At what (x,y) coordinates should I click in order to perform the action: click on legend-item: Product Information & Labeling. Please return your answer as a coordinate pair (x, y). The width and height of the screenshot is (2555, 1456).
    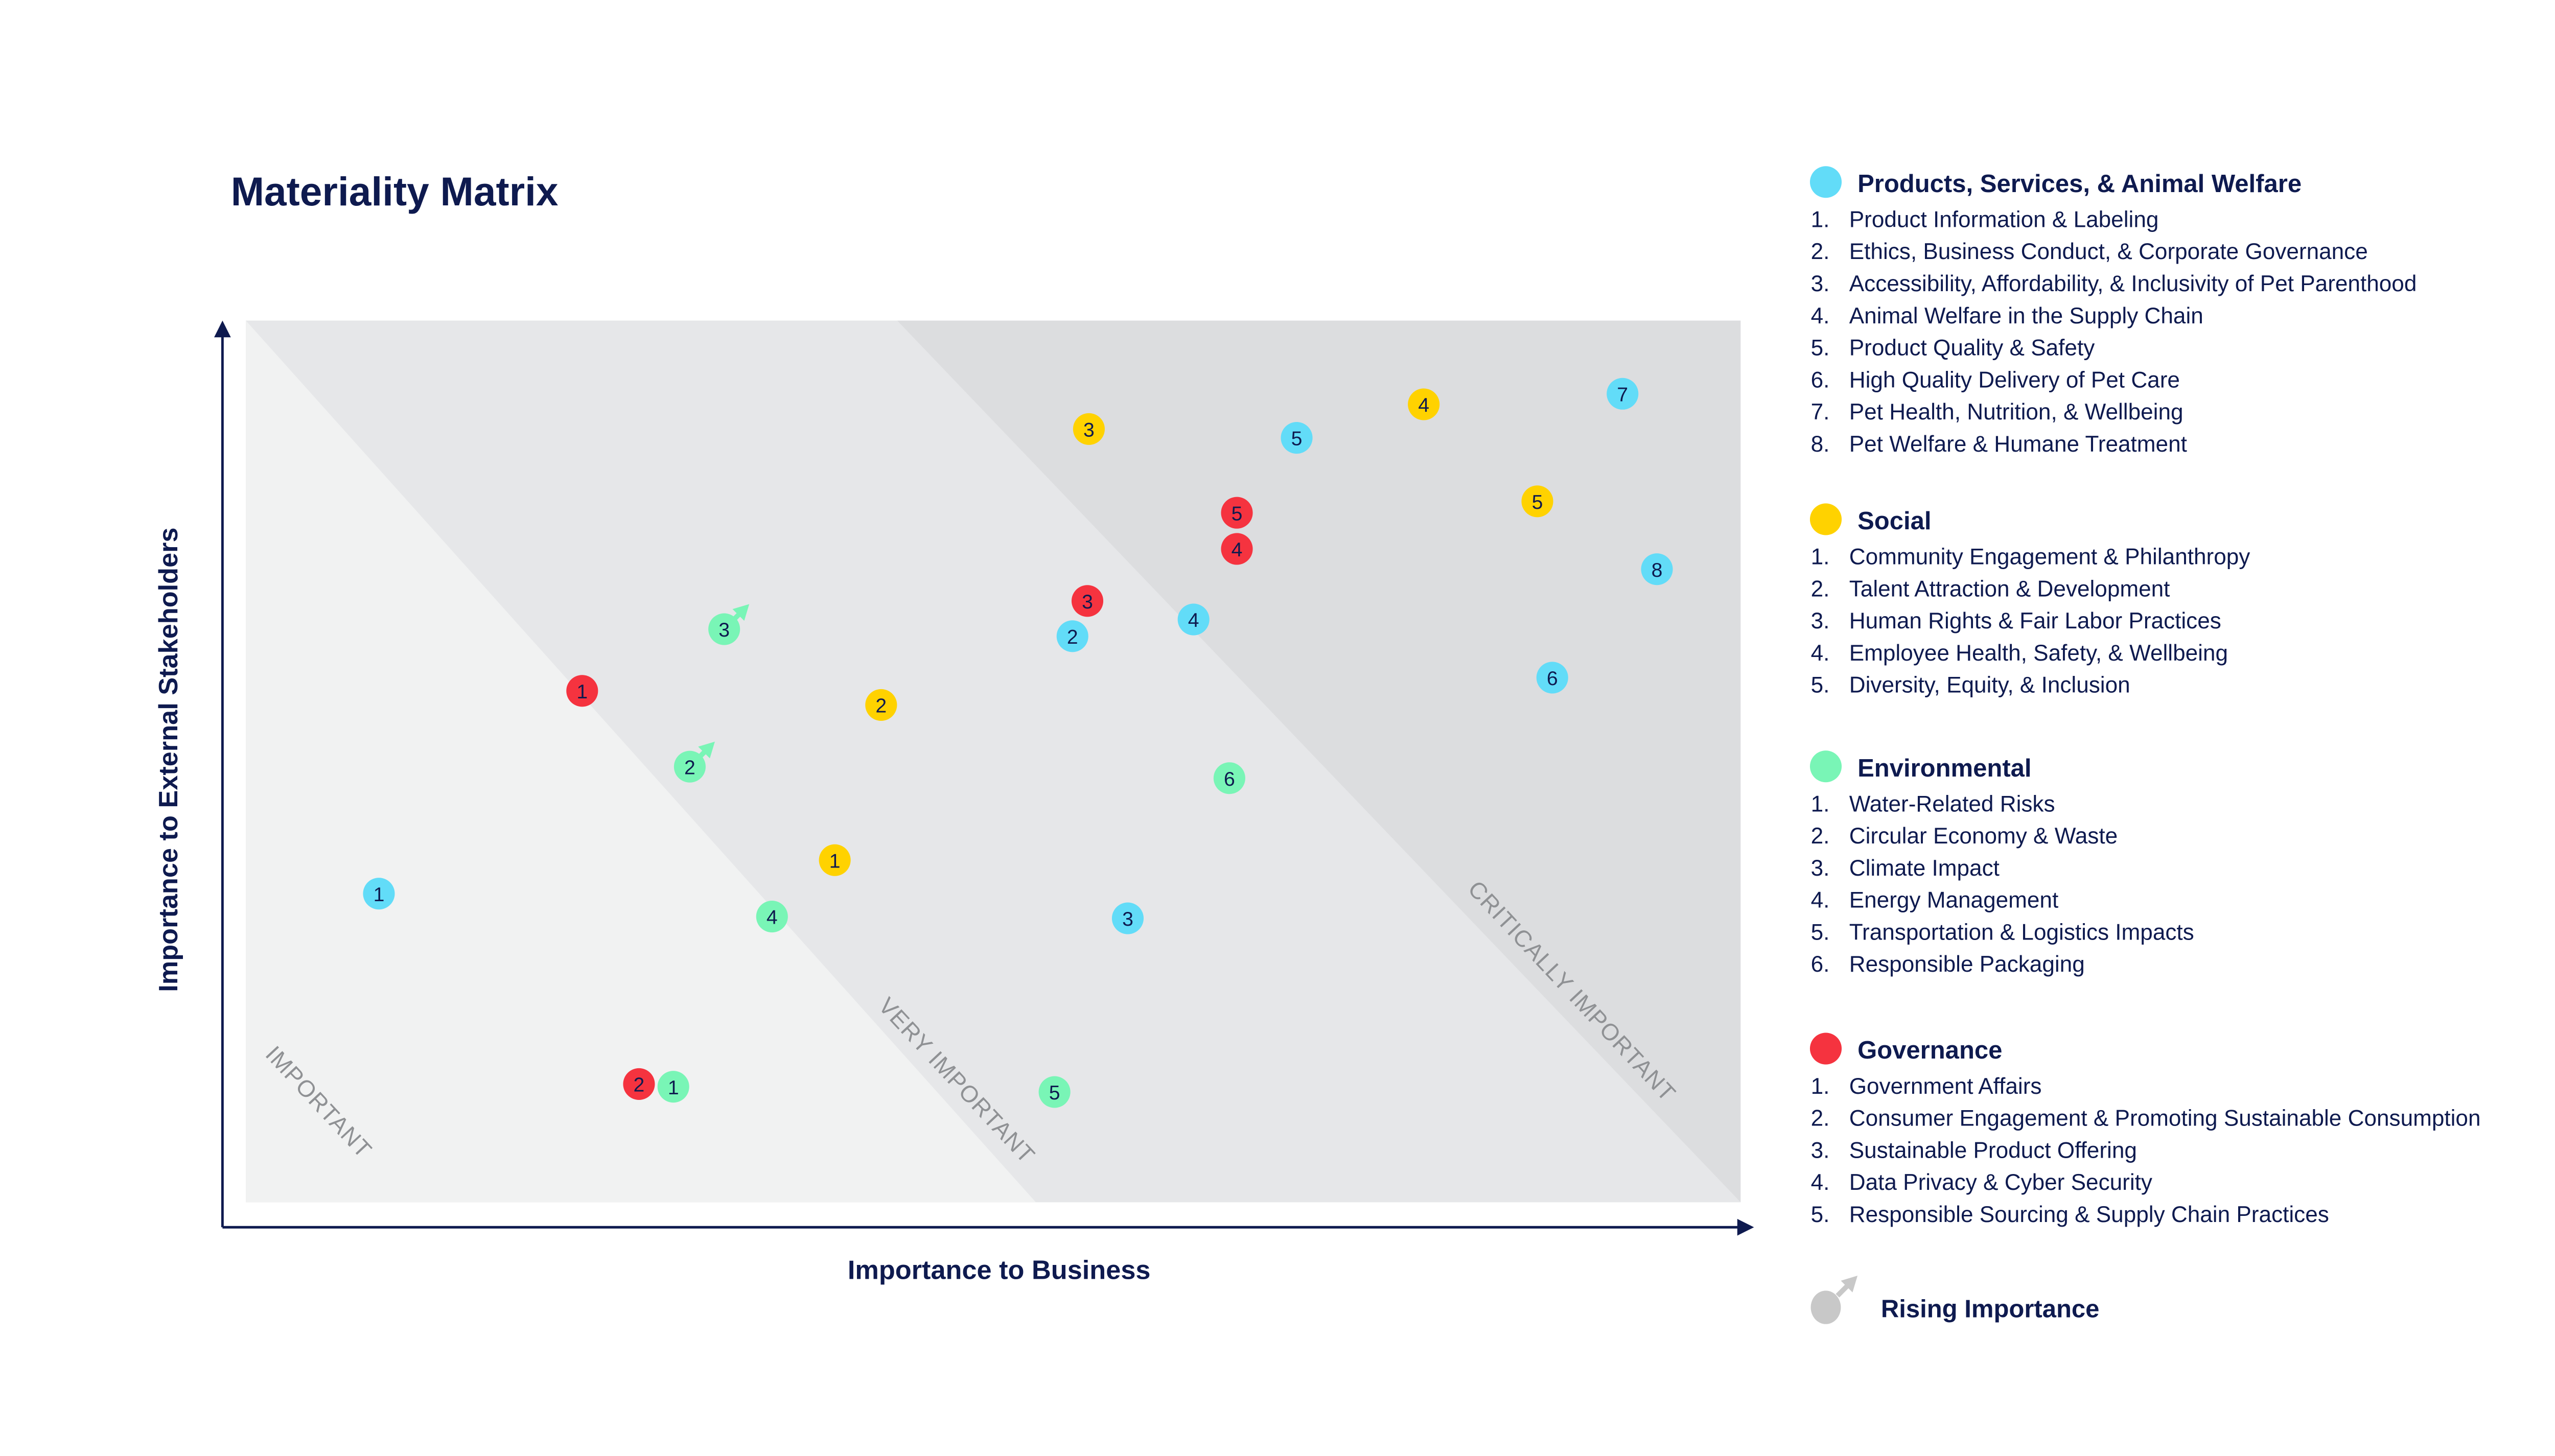
    Looking at the image, I should click on (2004, 219).